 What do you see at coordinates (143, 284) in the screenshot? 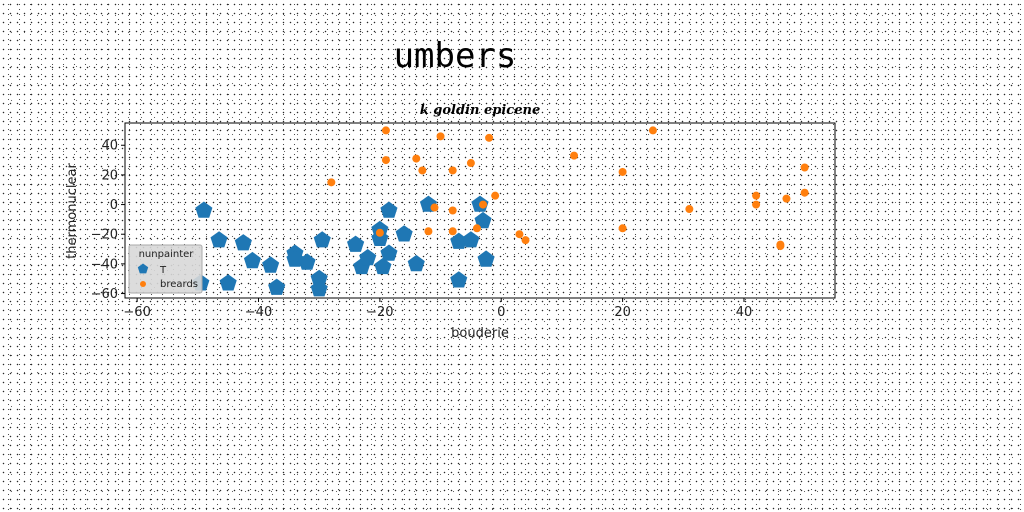
I see `legend-marker-breards` at bounding box center [143, 284].